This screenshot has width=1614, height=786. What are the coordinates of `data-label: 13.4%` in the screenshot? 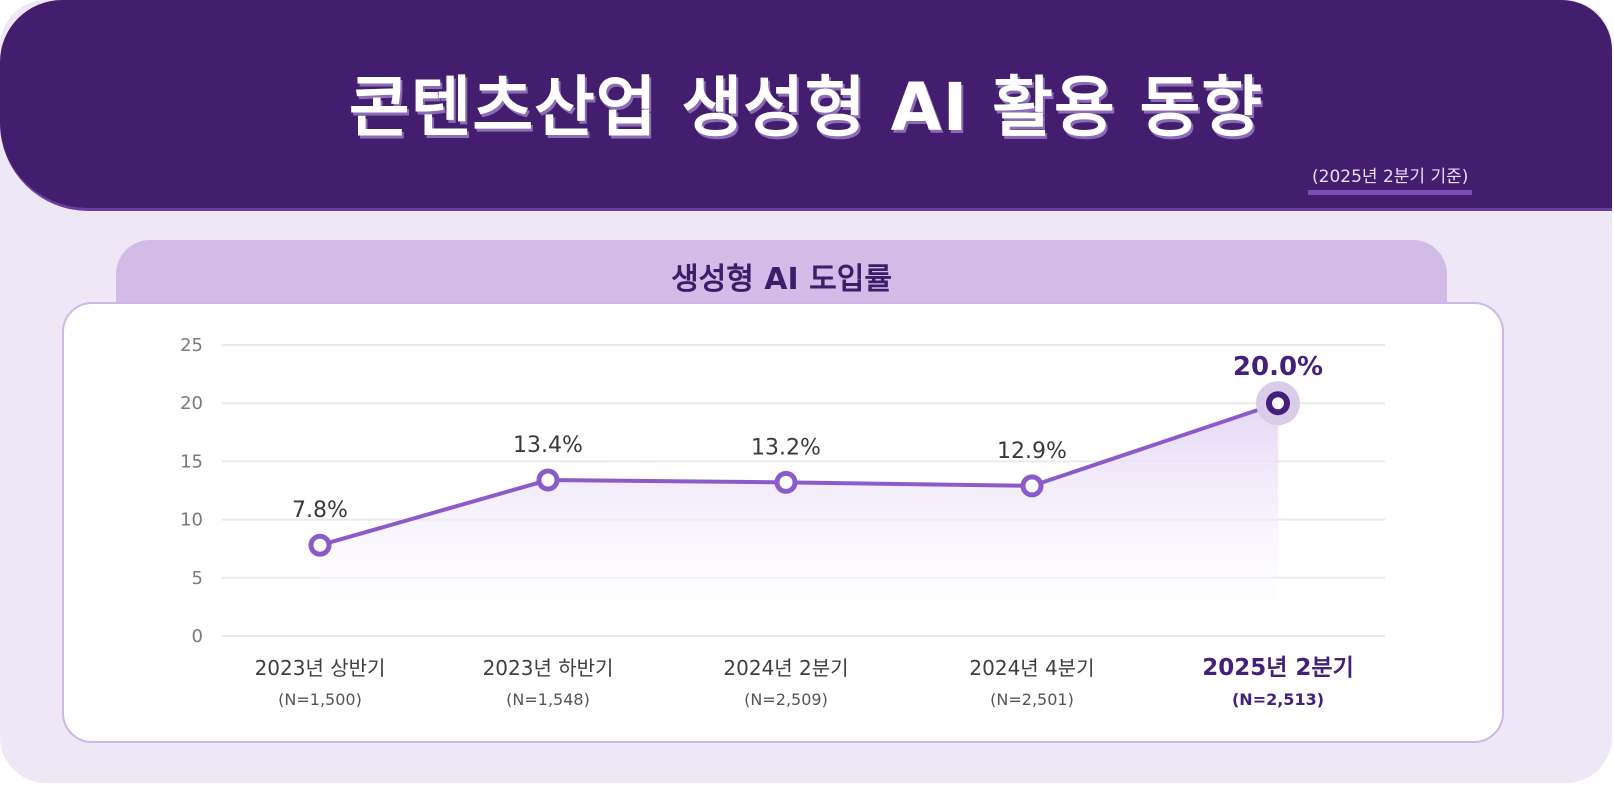 It's located at (548, 445).